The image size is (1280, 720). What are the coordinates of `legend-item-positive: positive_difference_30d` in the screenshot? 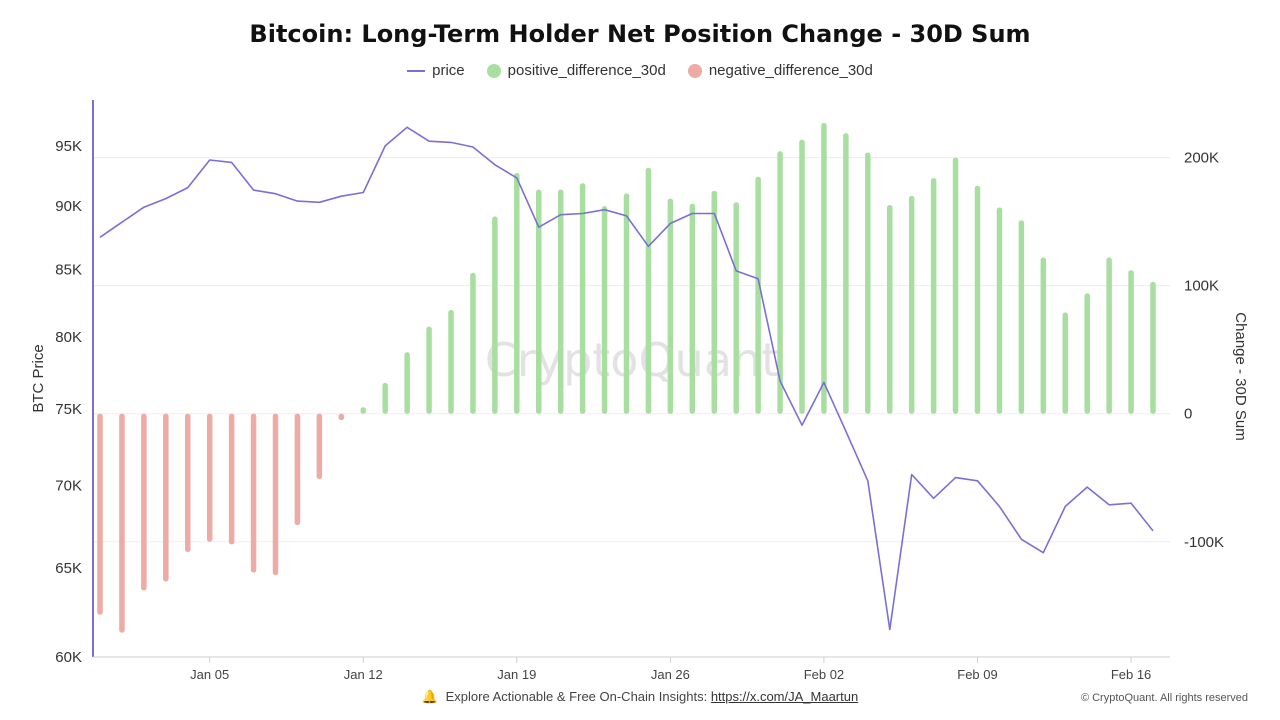 It's located at (576, 70).